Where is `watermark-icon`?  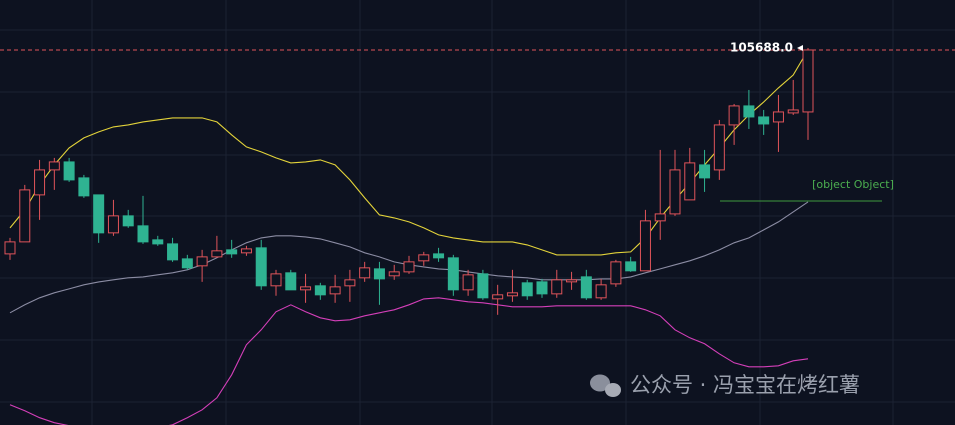 watermark-icon is located at coordinates (605, 385).